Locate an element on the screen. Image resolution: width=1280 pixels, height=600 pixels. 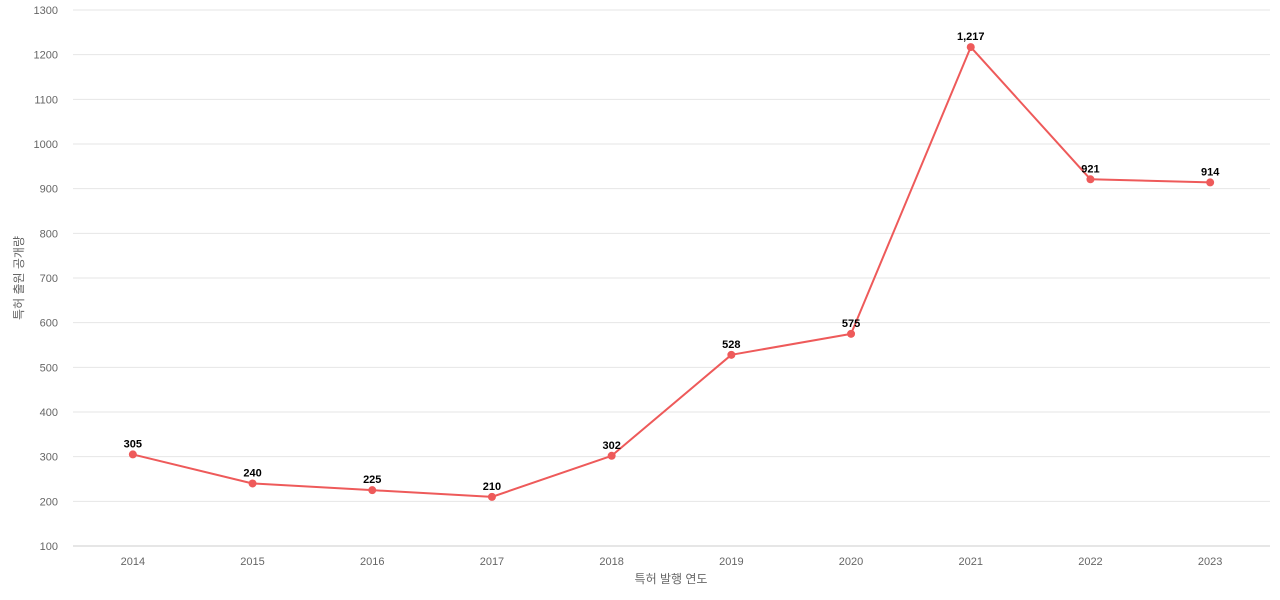
y-tick-label: 900 is located at coordinates (49, 190).